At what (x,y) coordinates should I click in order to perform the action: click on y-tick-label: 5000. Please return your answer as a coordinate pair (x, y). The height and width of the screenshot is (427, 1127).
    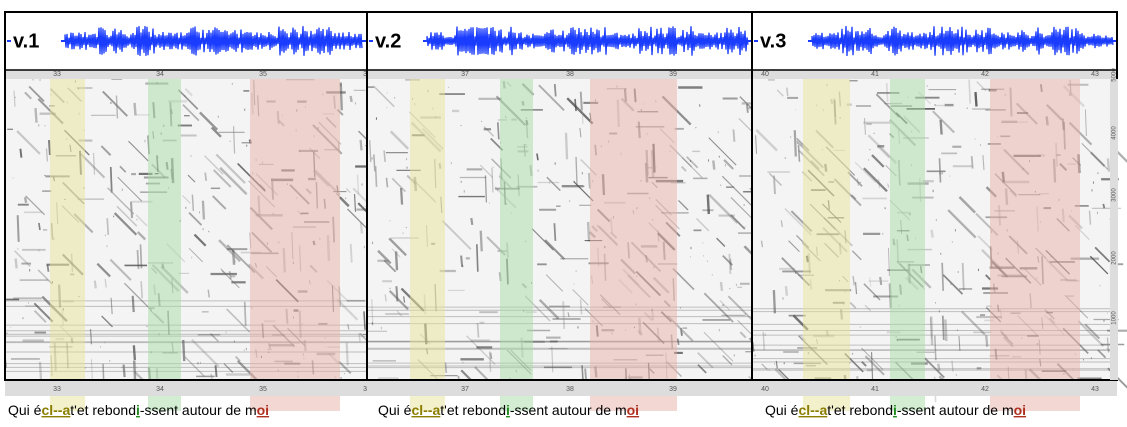
    Looking at the image, I should click on (1115, 75).